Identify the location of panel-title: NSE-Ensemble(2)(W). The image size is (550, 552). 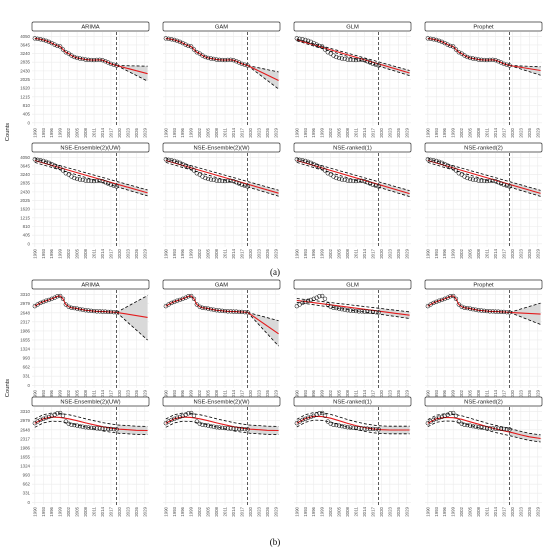
(221, 403).